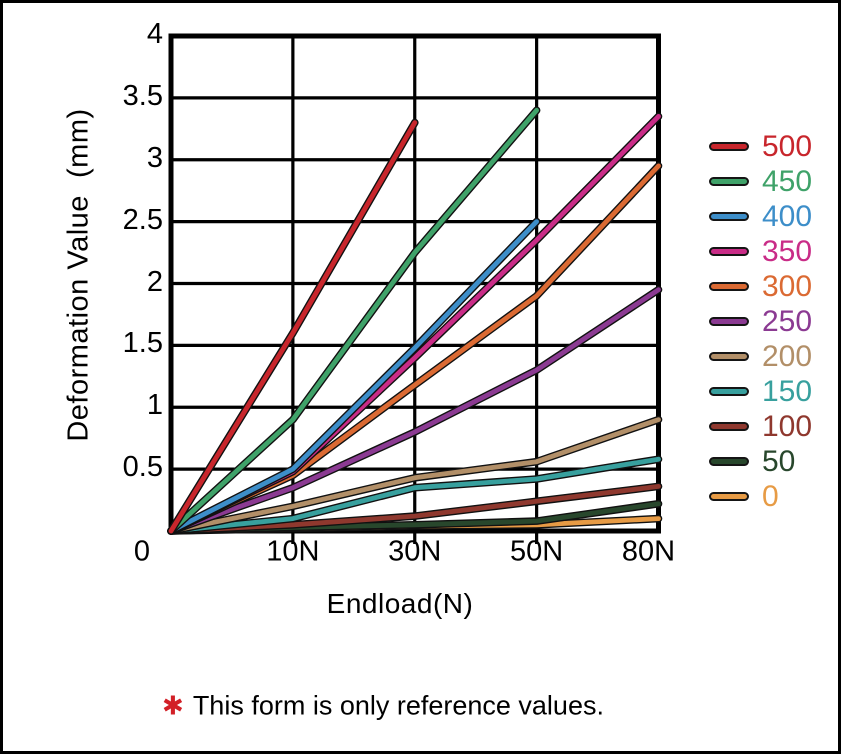 This screenshot has width=841, height=754. Describe the element at coordinates (760, 496) in the screenshot. I see `legend-item-0: 0` at that location.